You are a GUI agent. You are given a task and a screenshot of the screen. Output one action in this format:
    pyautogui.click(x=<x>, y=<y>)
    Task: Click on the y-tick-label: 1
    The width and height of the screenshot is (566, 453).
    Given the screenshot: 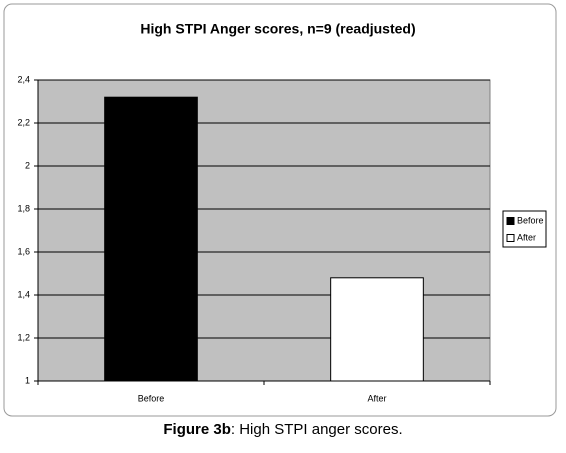 What is the action you would take?
    pyautogui.click(x=27, y=380)
    